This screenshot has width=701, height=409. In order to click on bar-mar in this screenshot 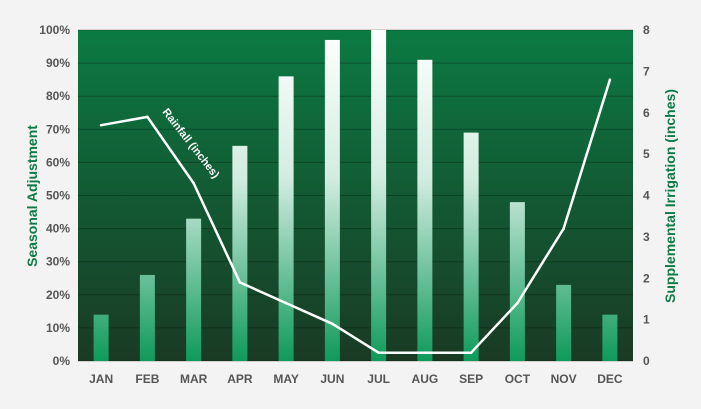, I will do `click(194, 289)`.